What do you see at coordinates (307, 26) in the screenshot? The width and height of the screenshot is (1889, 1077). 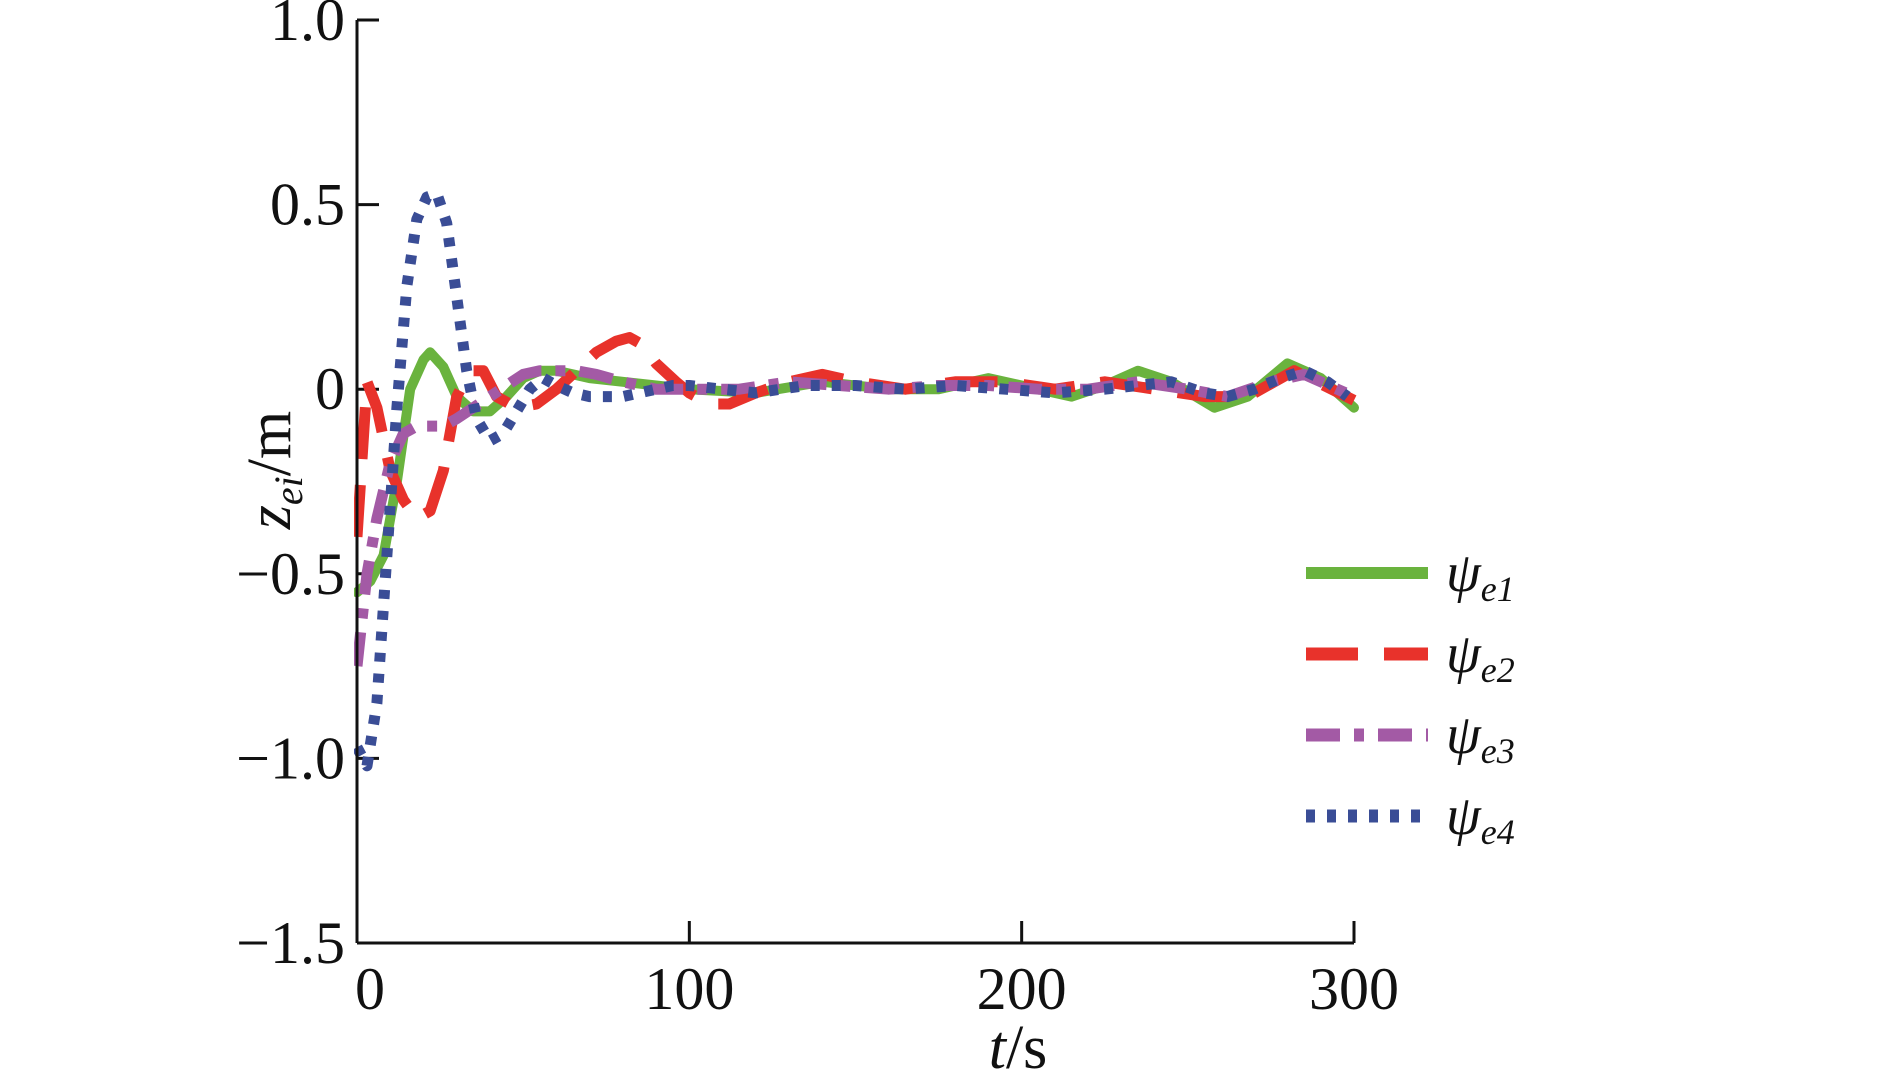 I see `y-tick-label: 1.0` at bounding box center [307, 26].